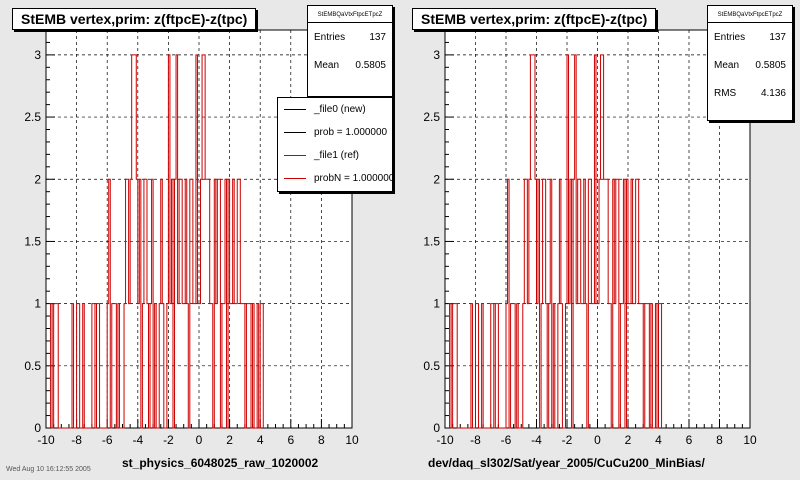  Describe the element at coordinates (370, 65) in the screenshot. I see `left-stats-mean: 0.5805` at that location.